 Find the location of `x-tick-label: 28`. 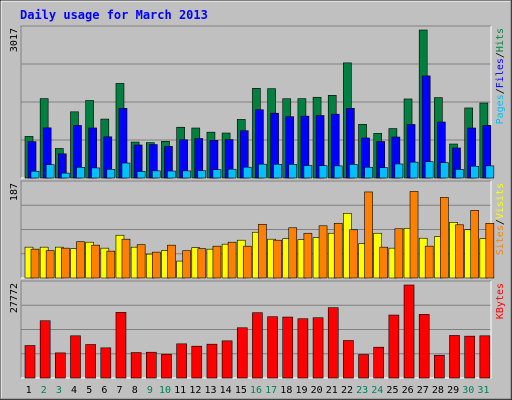

x-tick-label: 28 is located at coordinates (438, 390).